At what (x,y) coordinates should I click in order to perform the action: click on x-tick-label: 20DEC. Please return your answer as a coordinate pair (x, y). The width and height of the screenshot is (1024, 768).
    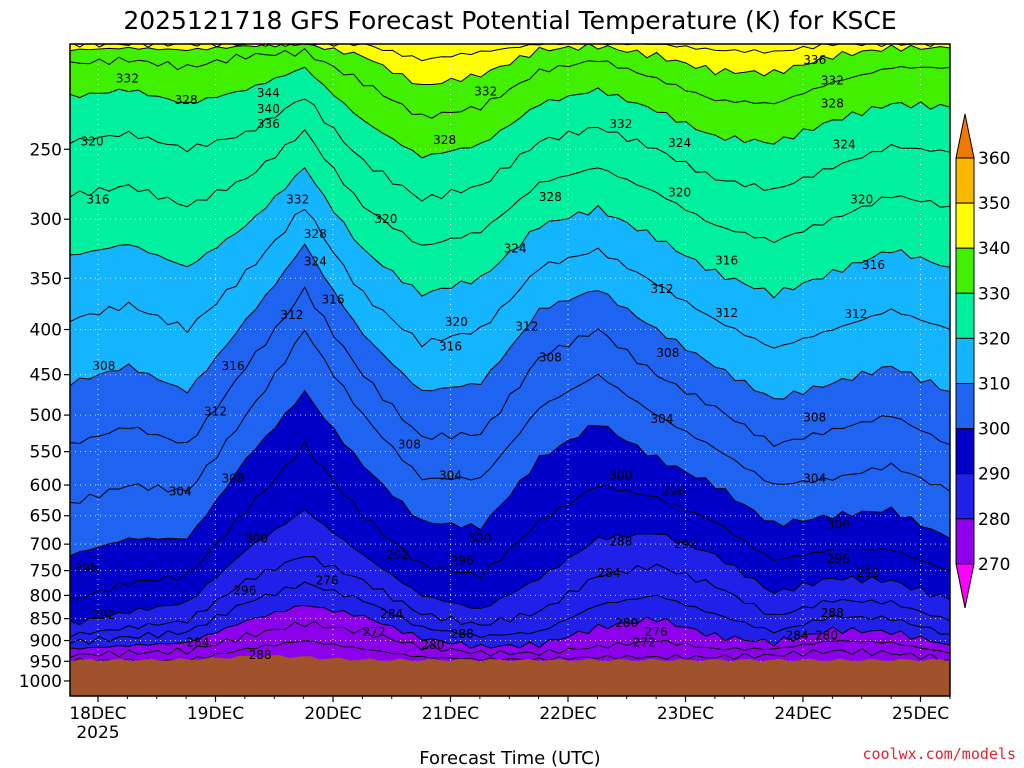
    Looking at the image, I should click on (332, 714).